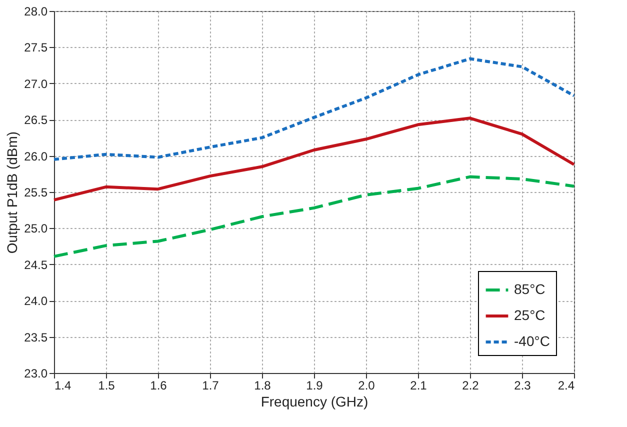 This screenshot has width=627, height=427. Describe the element at coordinates (566, 385) in the screenshot. I see `x-tick-label: 2.4` at that location.